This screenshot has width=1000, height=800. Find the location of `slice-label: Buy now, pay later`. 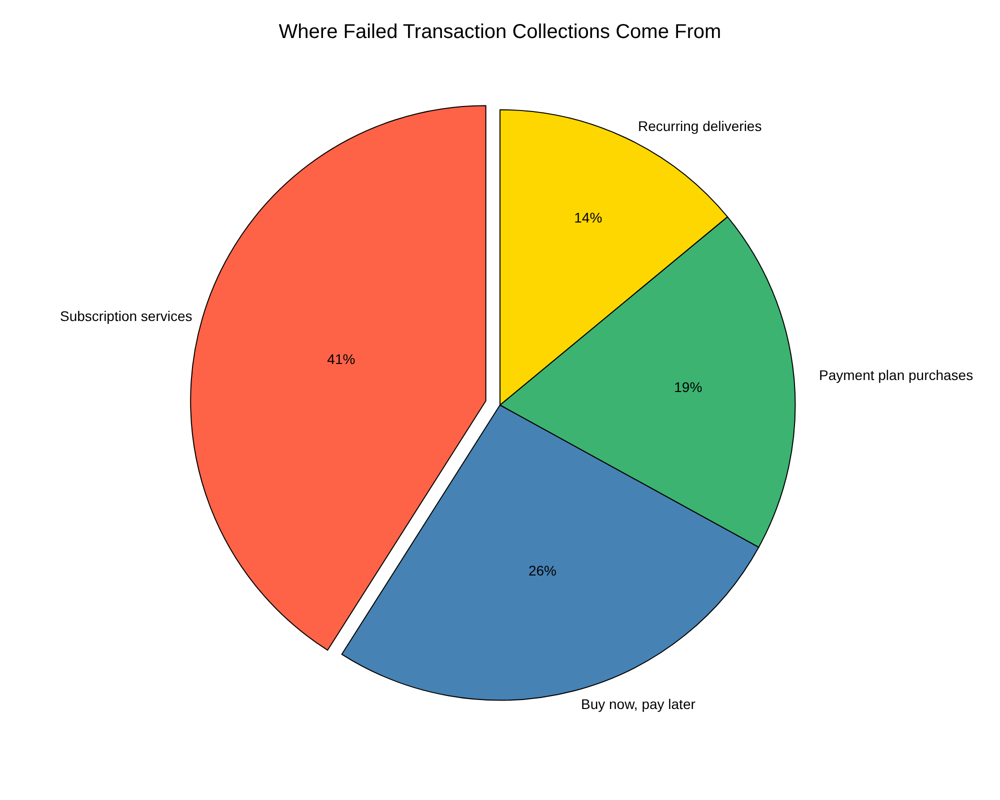

slice-label: Buy now, pay later is located at coordinates (638, 704).